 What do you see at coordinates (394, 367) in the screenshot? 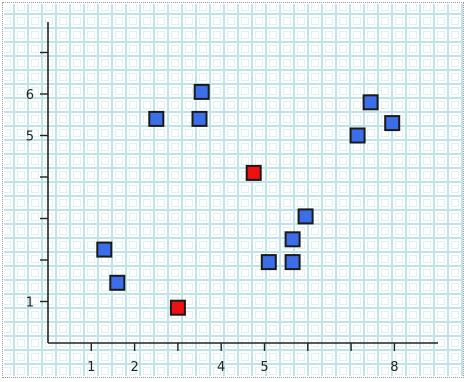
I see `x-tick-label-8: 8` at bounding box center [394, 367].